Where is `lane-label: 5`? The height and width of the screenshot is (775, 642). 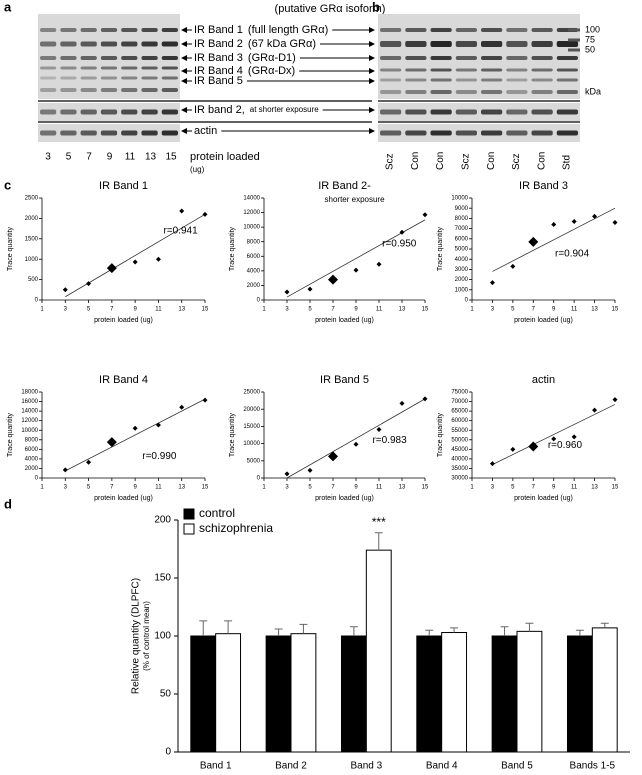 lane-label: 5 is located at coordinates (69, 157).